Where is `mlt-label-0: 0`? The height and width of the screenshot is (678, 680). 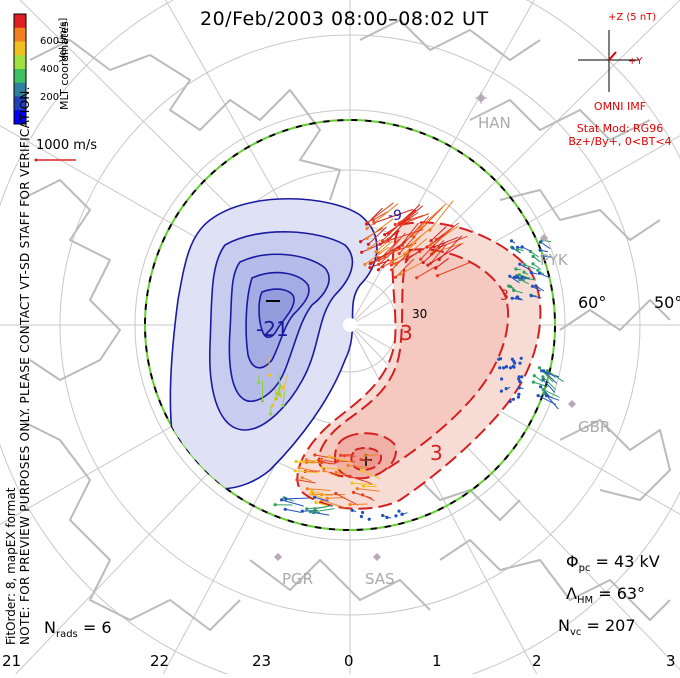
mlt-label-0: 0 is located at coordinates (349, 661).